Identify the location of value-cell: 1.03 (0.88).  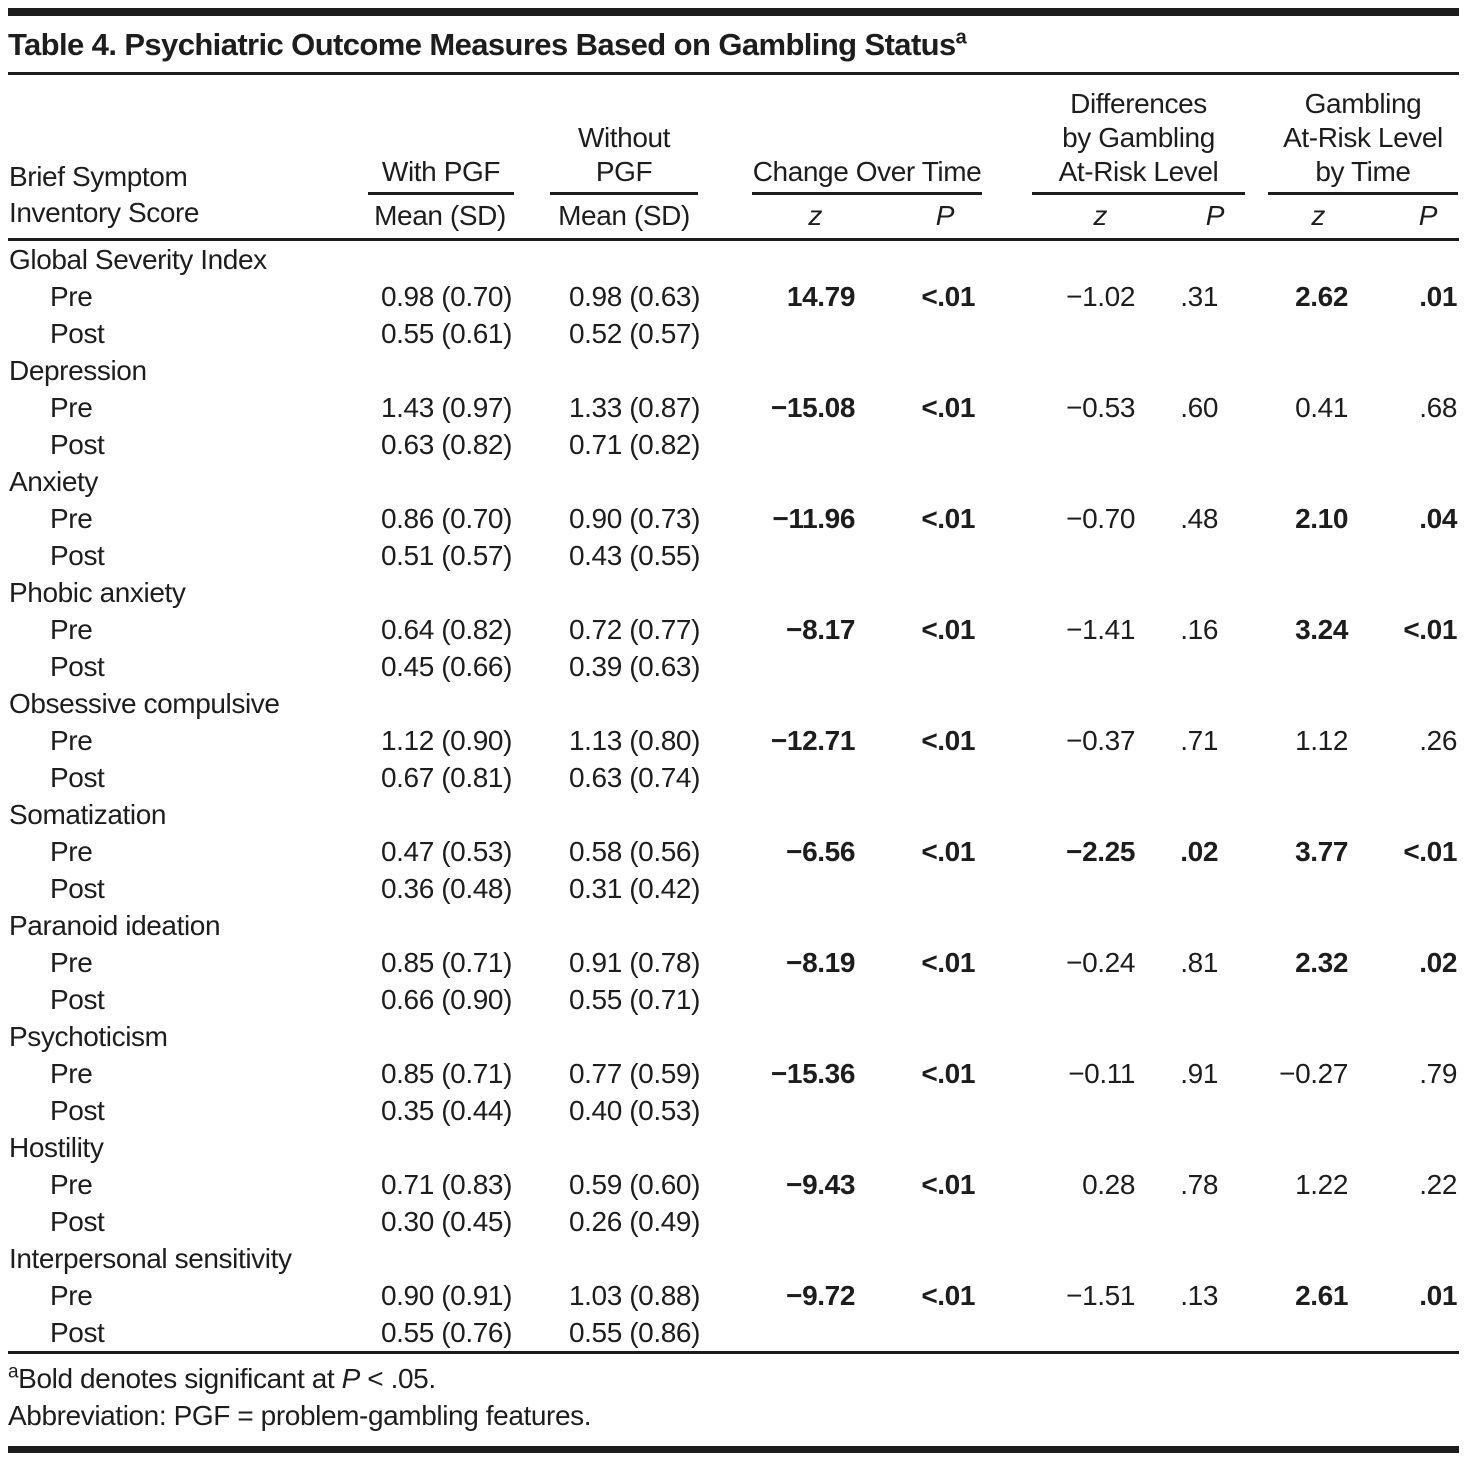
(634, 1295).